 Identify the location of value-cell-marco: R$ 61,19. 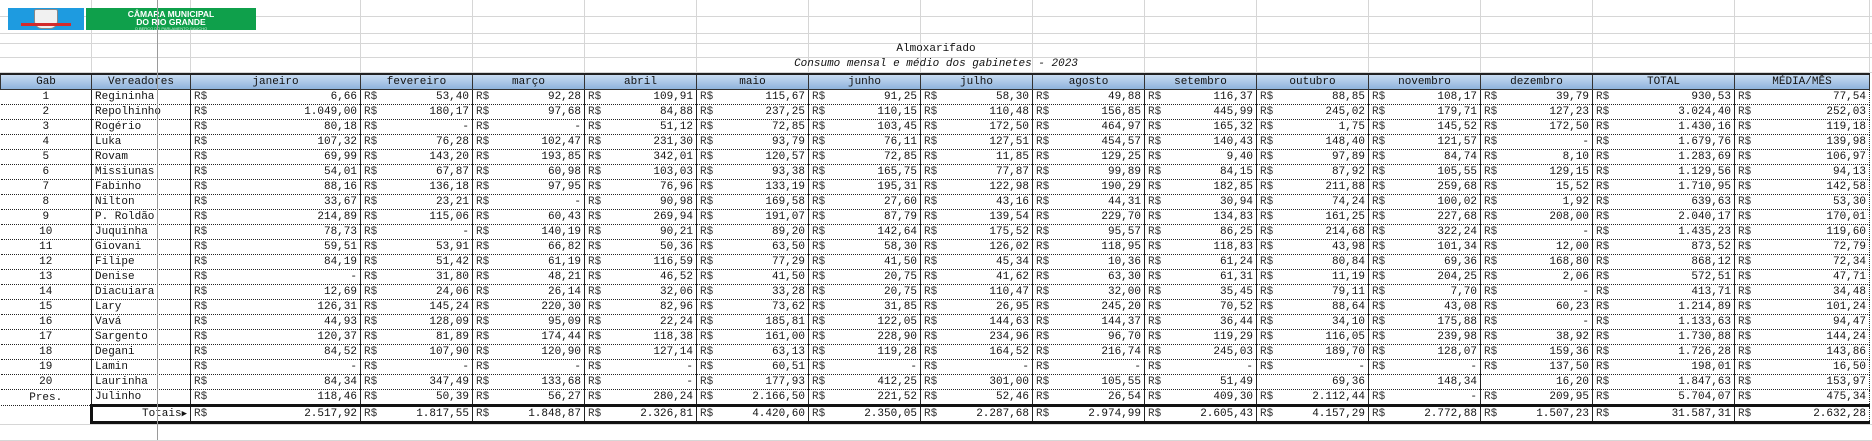
(528, 262).